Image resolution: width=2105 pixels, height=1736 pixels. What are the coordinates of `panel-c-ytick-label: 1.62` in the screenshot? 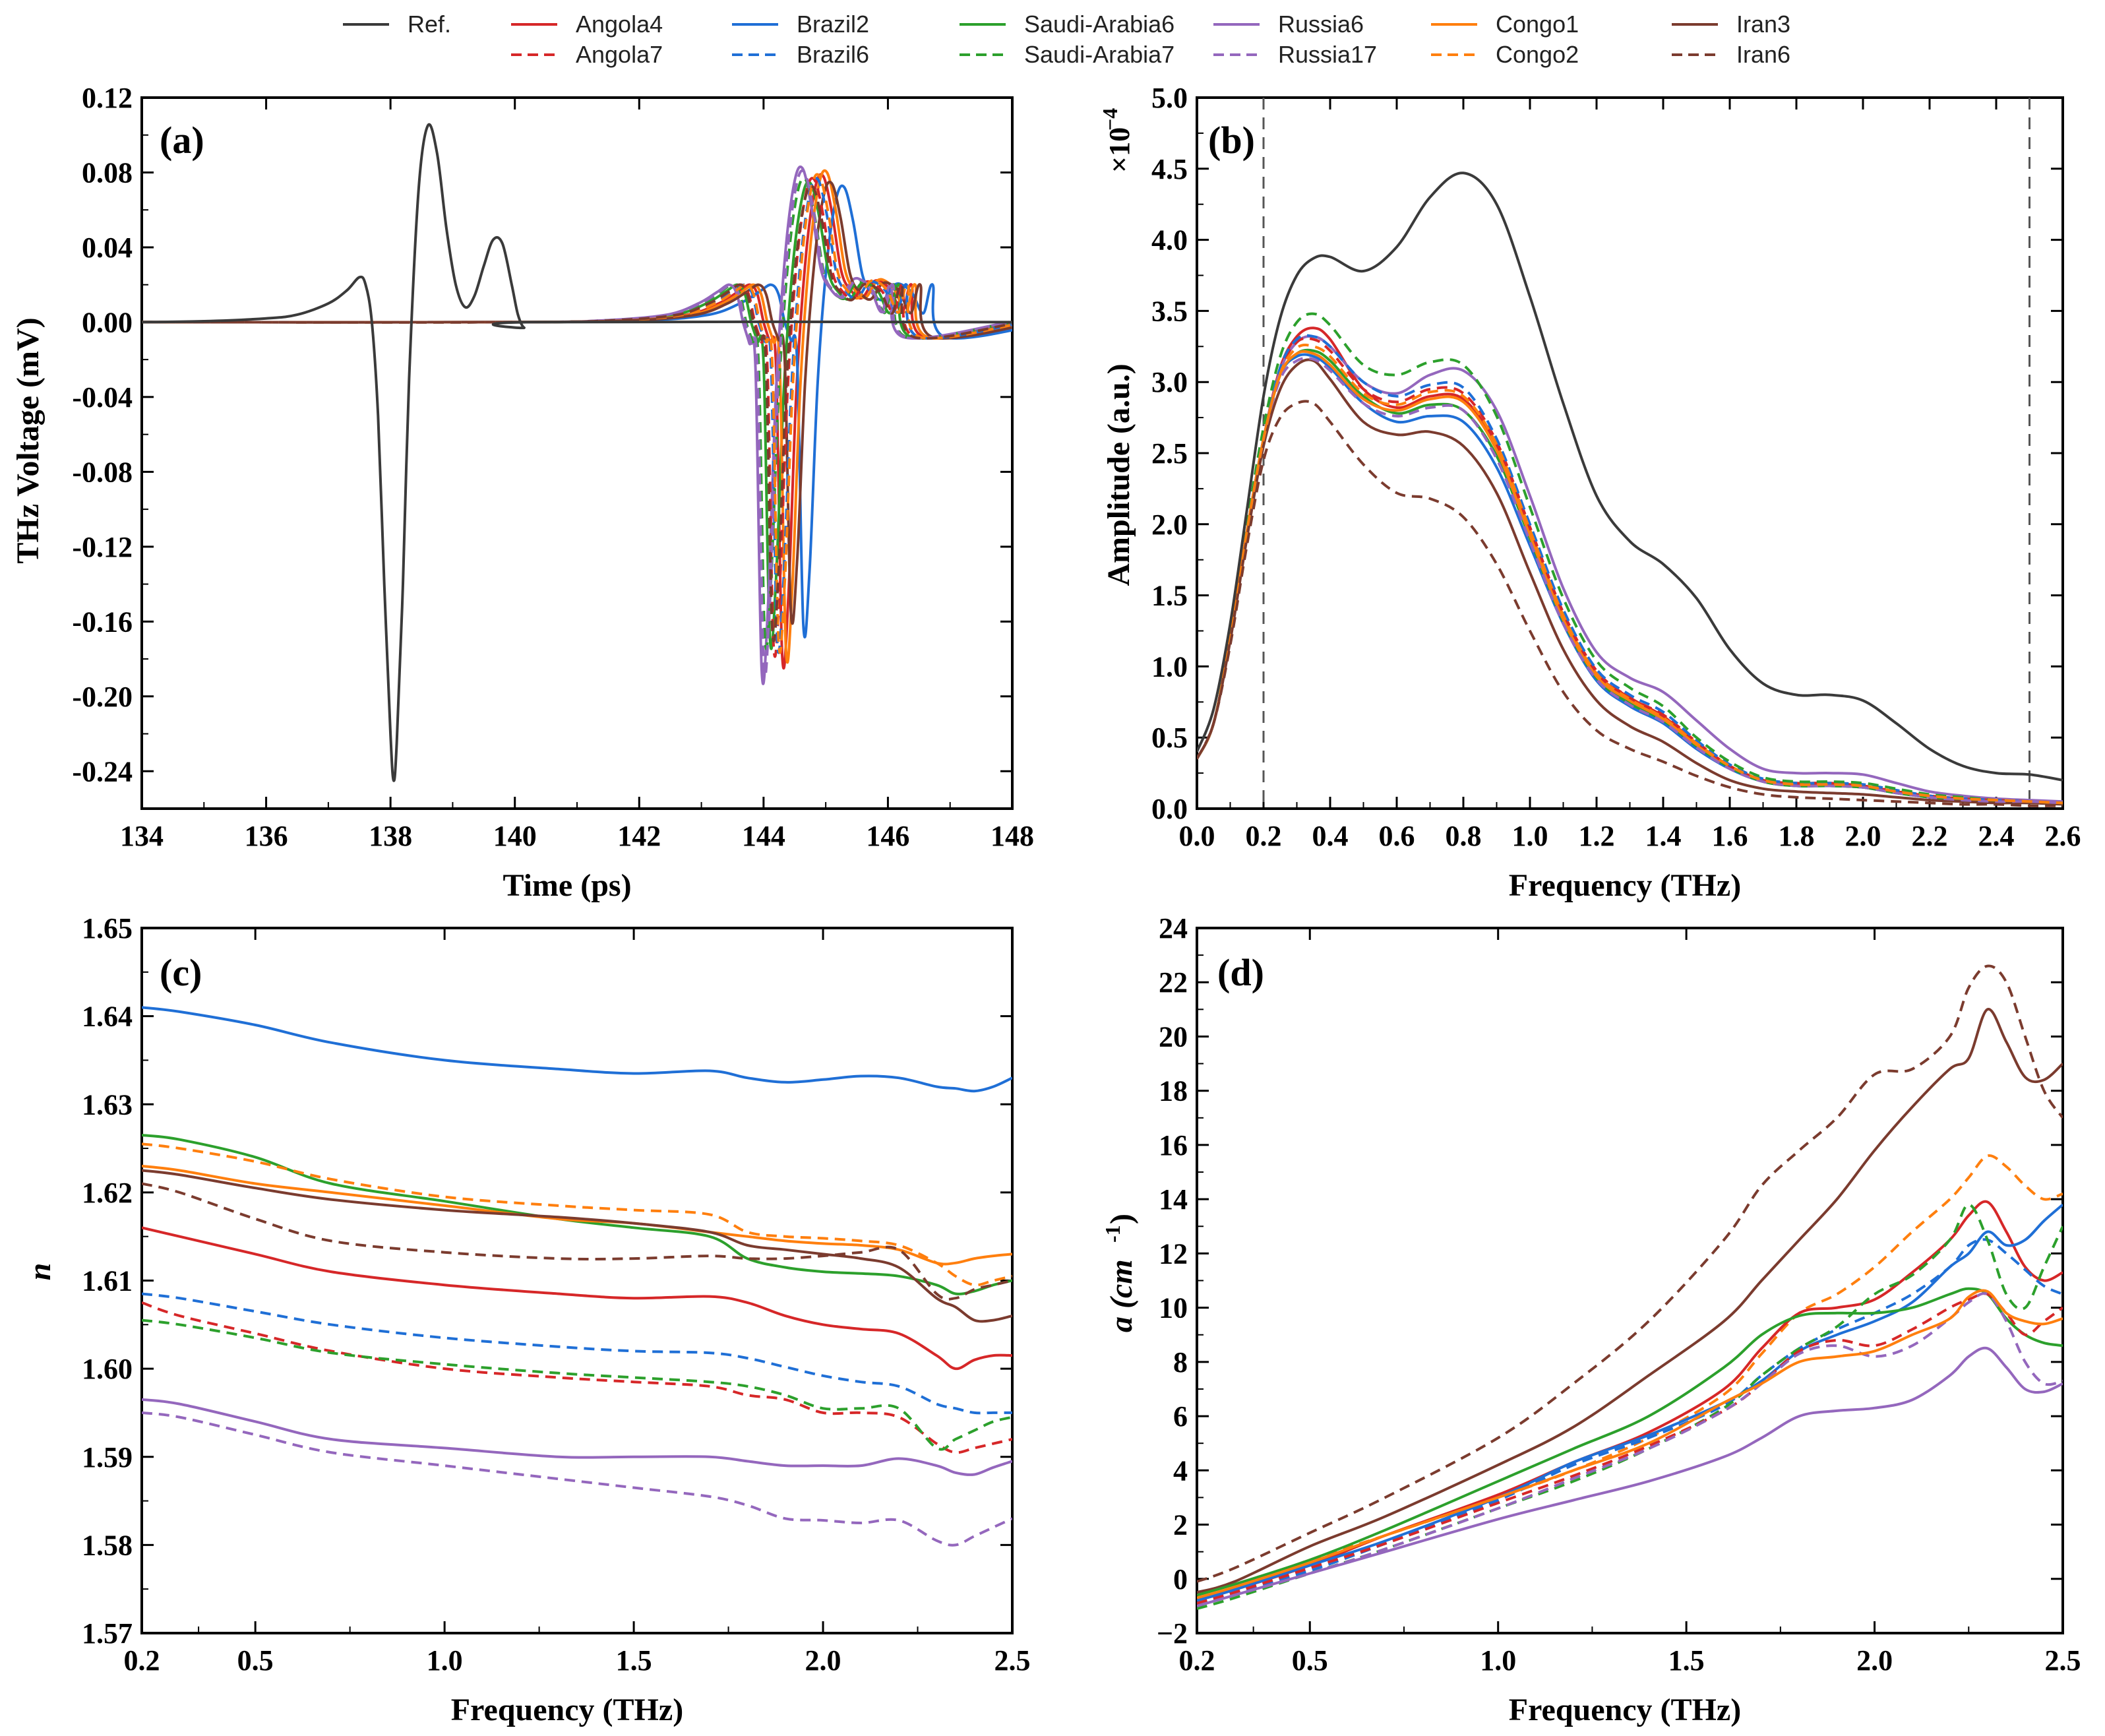 It's located at (108, 1193).